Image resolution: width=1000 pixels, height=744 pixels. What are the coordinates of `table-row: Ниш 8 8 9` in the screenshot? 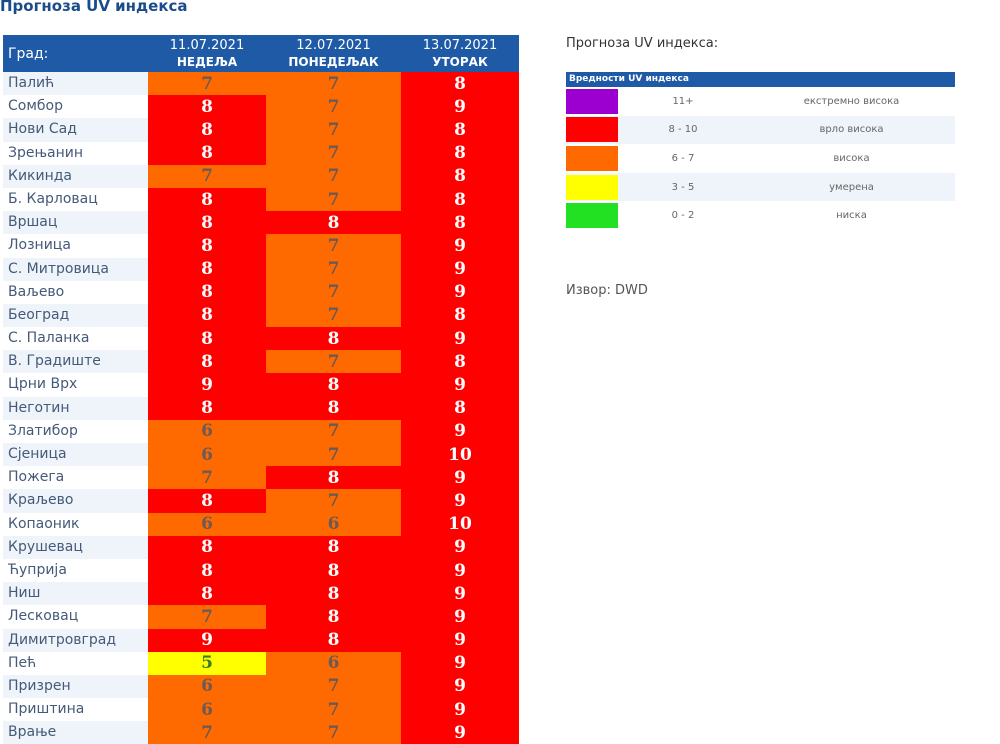 It's located at (261, 594).